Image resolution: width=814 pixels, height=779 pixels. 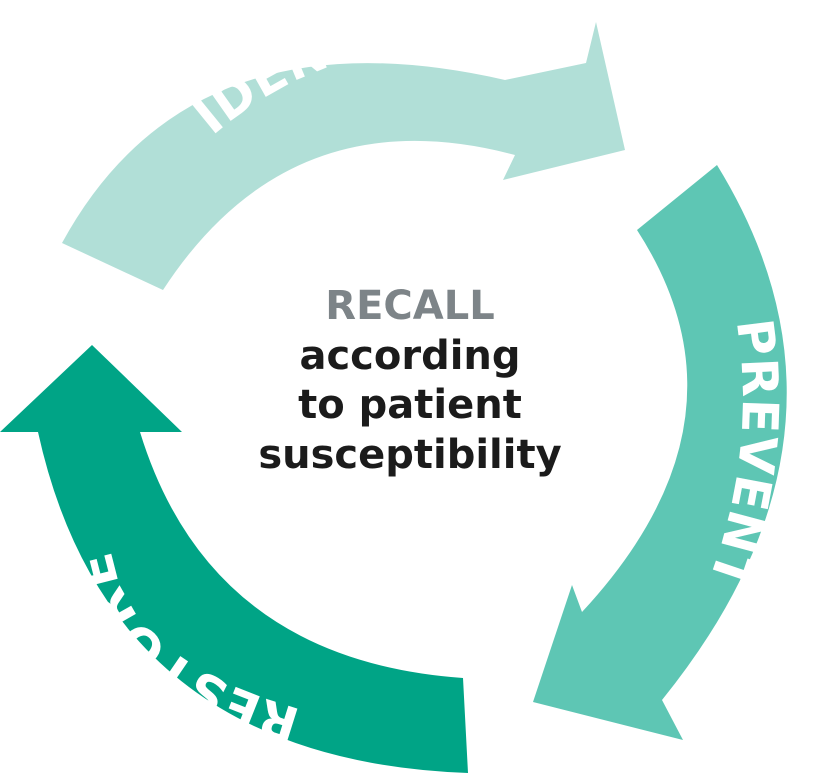 I want to click on center-line-3: susceptibility, so click(x=410, y=454).